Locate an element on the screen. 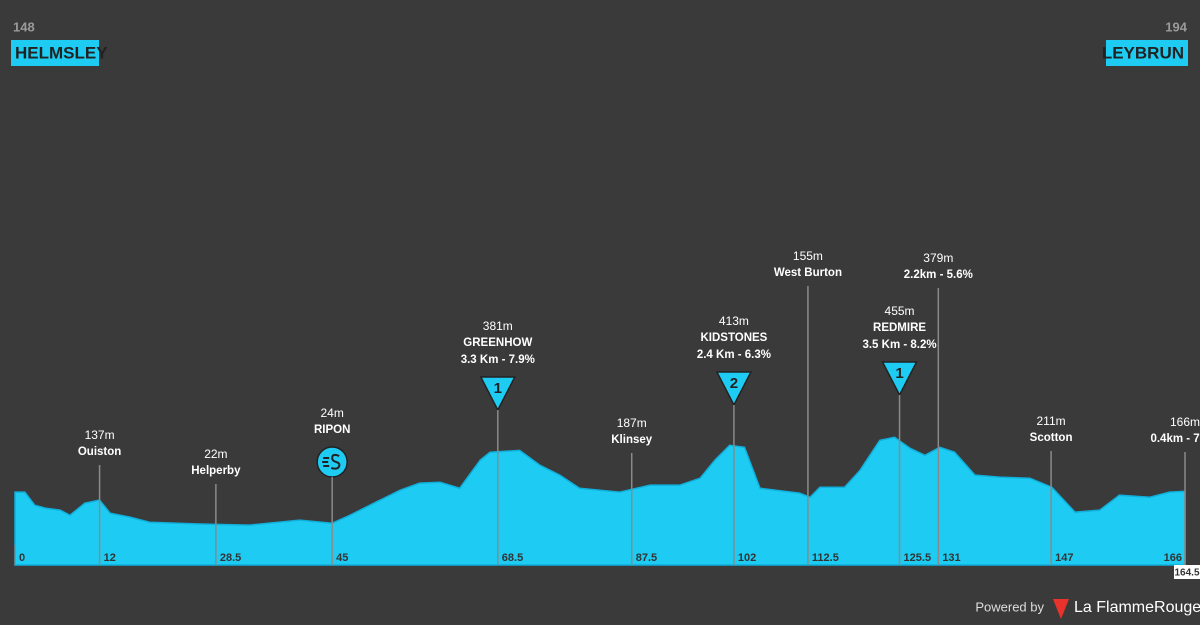  waypoint-label: 211m is located at coordinates (1051, 421).